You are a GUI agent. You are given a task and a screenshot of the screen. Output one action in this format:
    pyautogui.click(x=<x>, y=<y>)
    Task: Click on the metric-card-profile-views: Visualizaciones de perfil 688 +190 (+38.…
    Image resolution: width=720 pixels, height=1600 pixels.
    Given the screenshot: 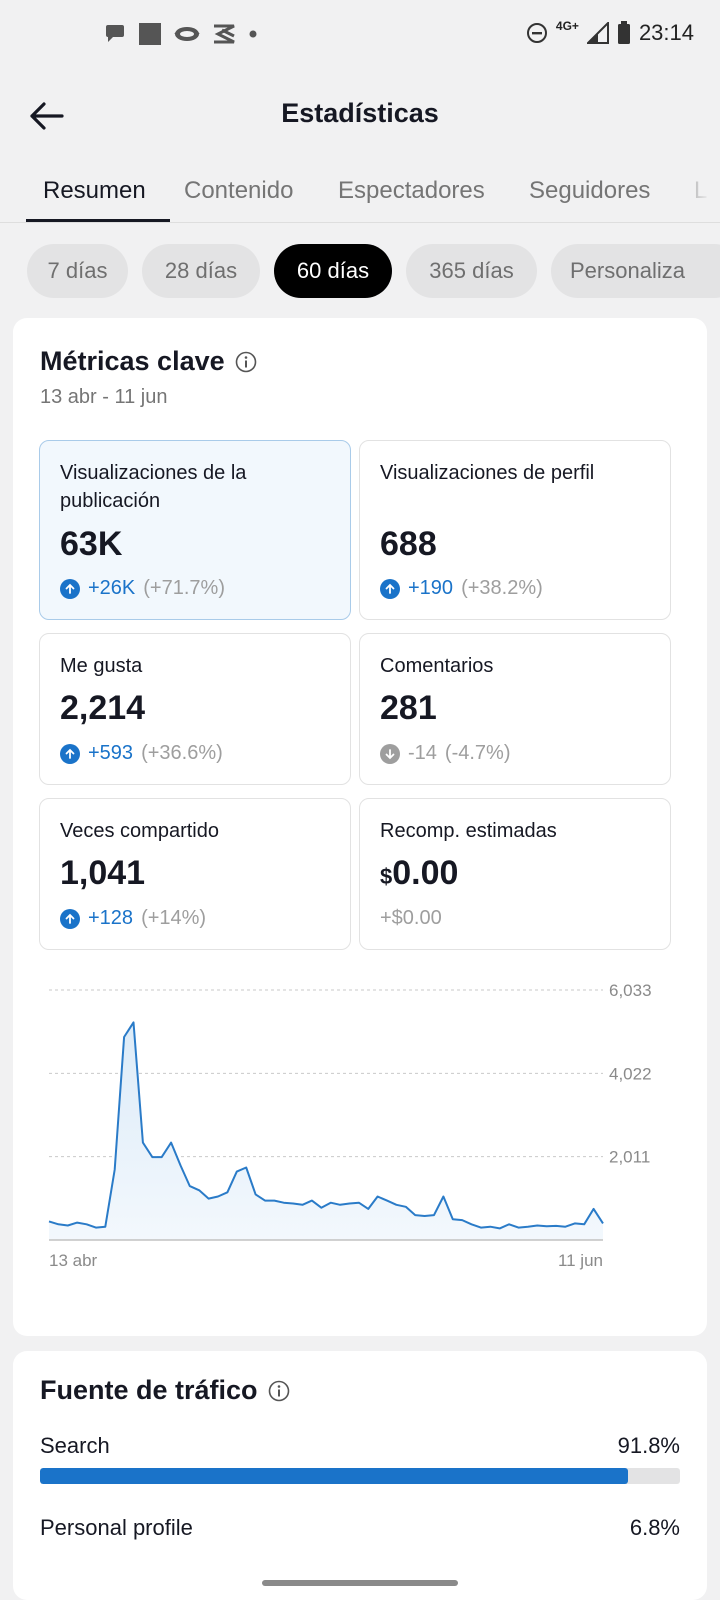 What is the action you would take?
    pyautogui.click(x=515, y=530)
    